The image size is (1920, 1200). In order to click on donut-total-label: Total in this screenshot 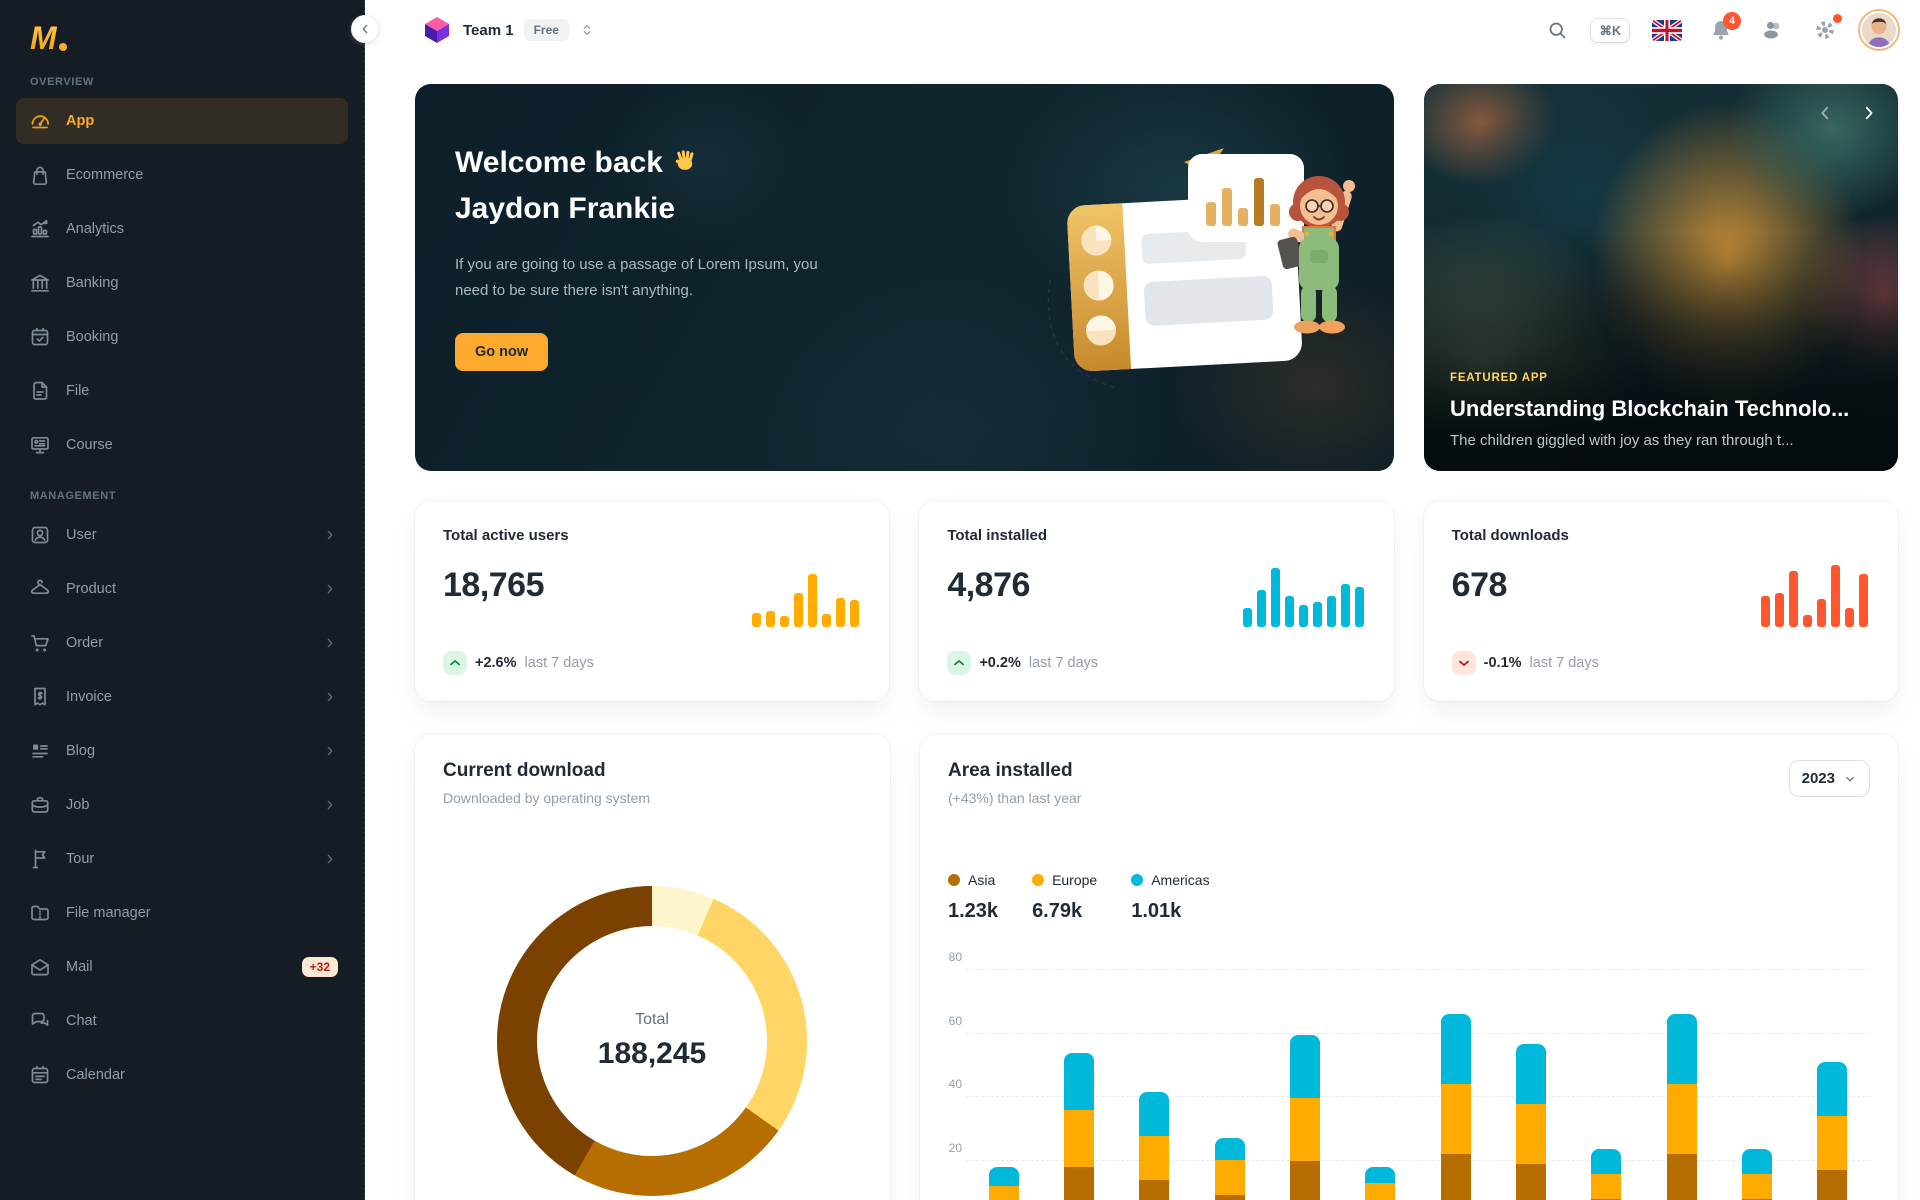, I will do `click(652, 1019)`.